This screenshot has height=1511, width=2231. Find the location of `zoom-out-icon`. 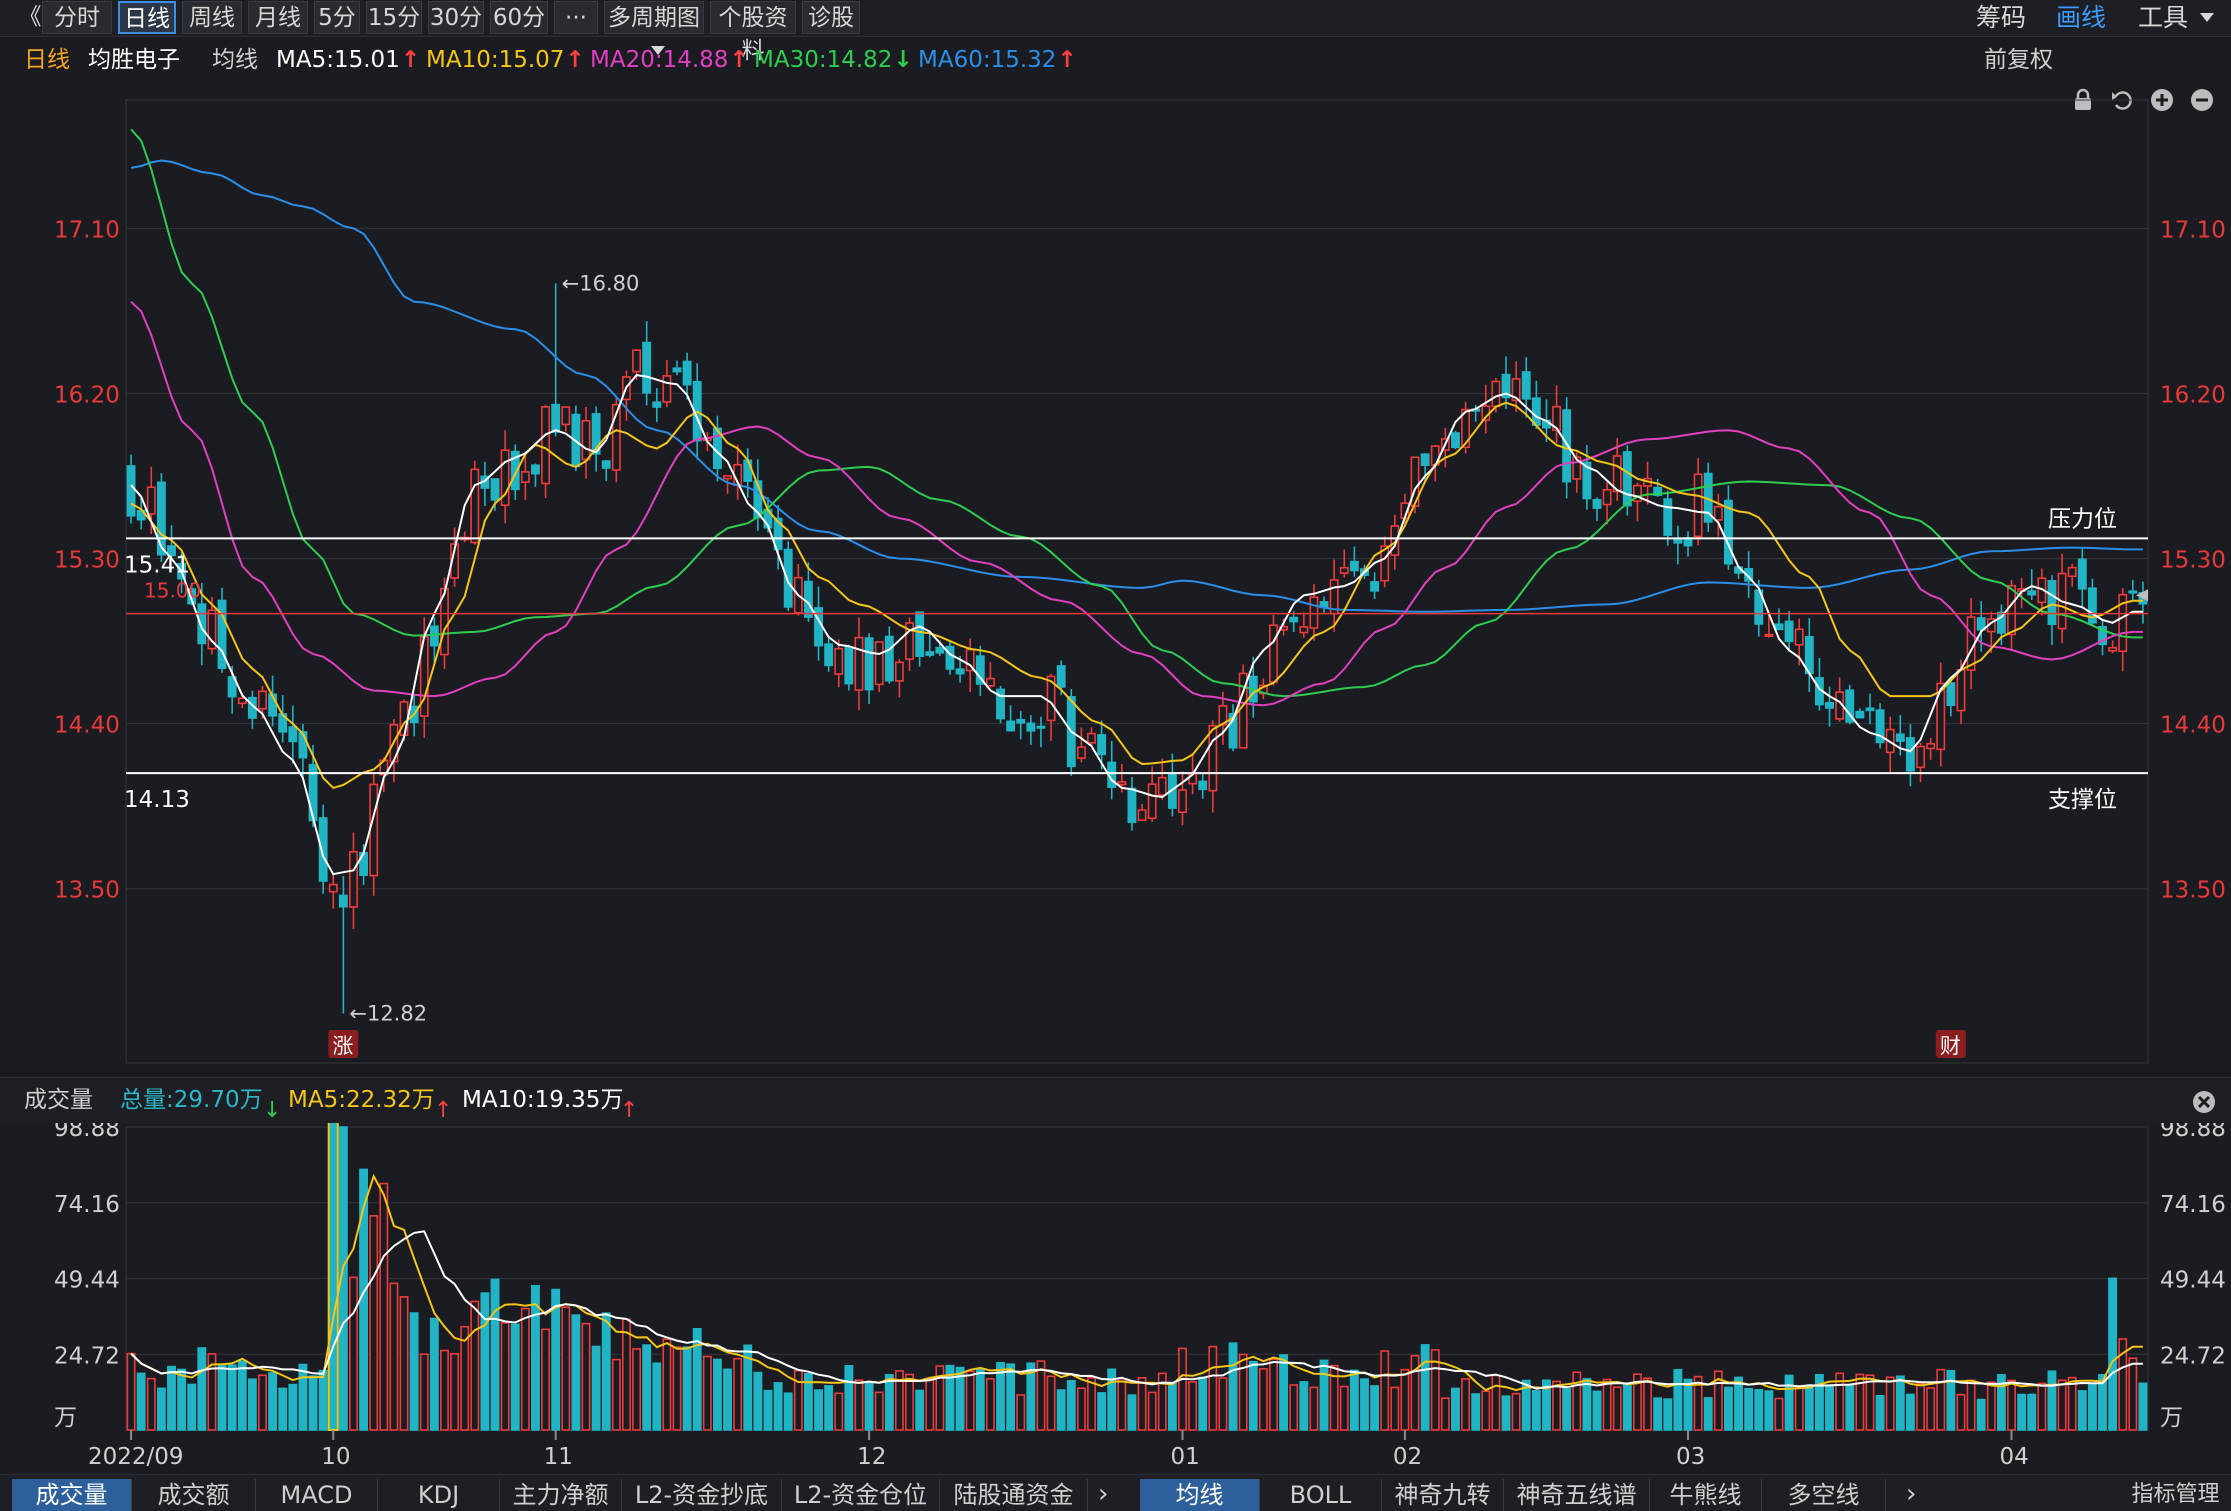

zoom-out-icon is located at coordinates (2202, 100).